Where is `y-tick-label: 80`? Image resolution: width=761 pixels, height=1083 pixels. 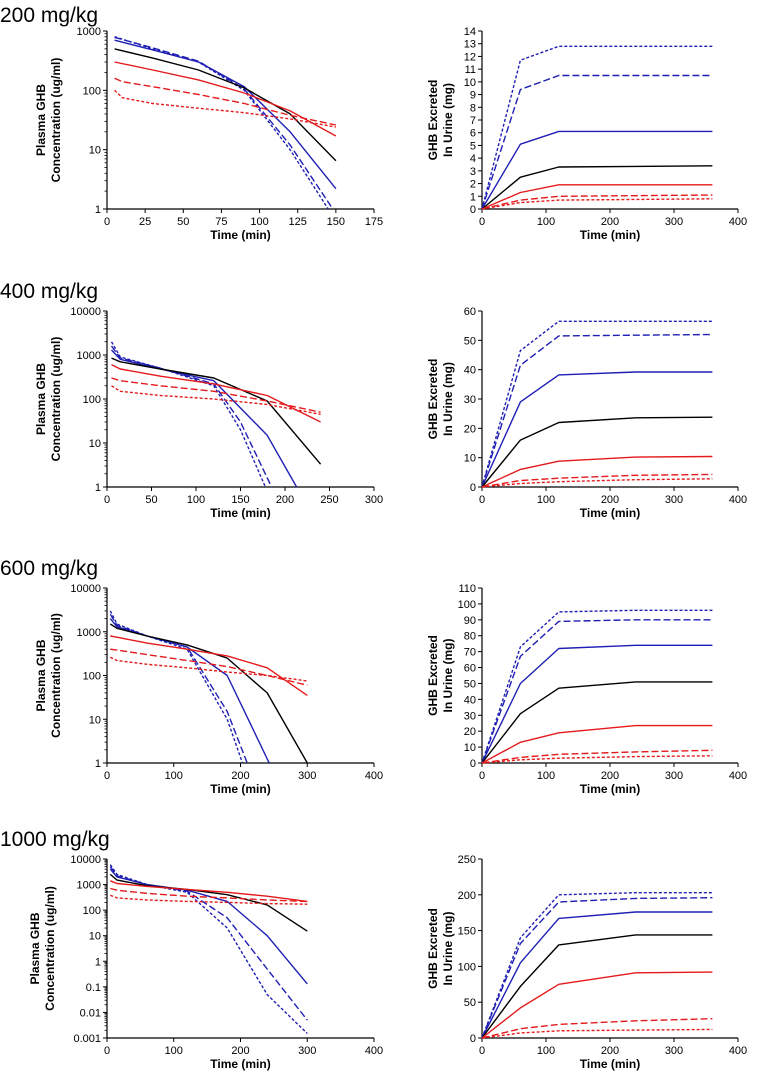
y-tick-label: 80 is located at coordinates (470, 637).